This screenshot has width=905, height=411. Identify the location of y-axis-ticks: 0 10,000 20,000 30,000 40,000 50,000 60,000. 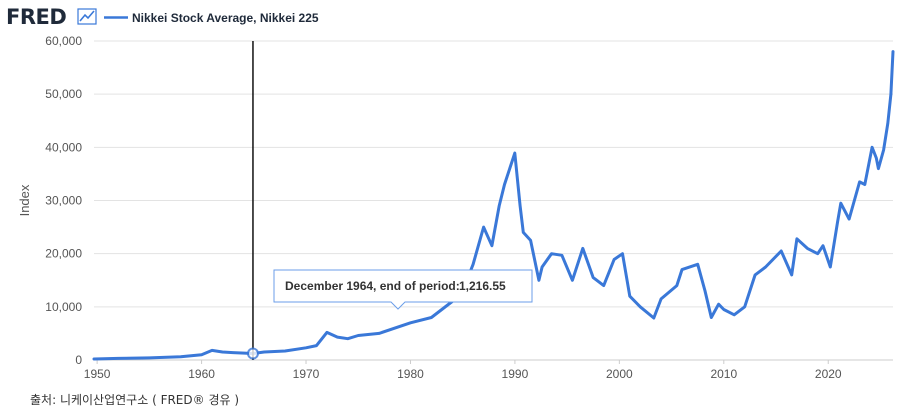
(63, 200).